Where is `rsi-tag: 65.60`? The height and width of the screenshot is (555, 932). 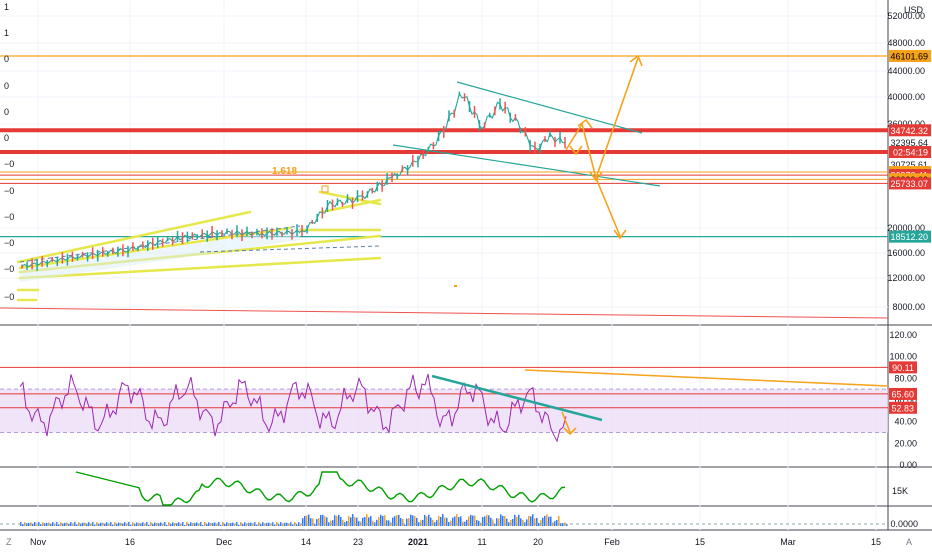 rsi-tag: 65.60 is located at coordinates (902, 394).